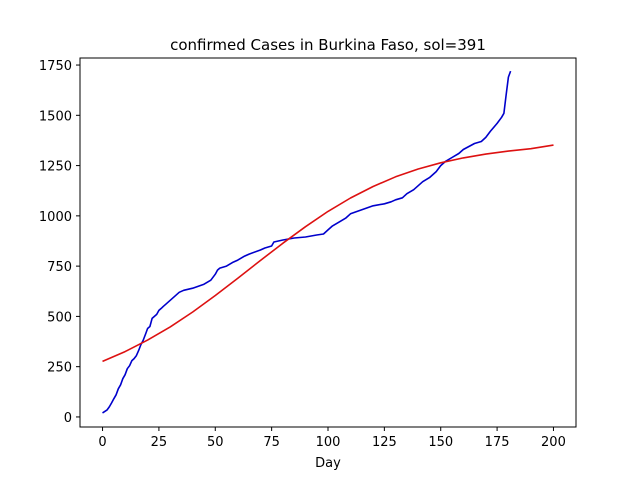 This screenshot has width=640, height=480. What do you see at coordinates (497, 442) in the screenshot?
I see `x-tick-label: 175` at bounding box center [497, 442].